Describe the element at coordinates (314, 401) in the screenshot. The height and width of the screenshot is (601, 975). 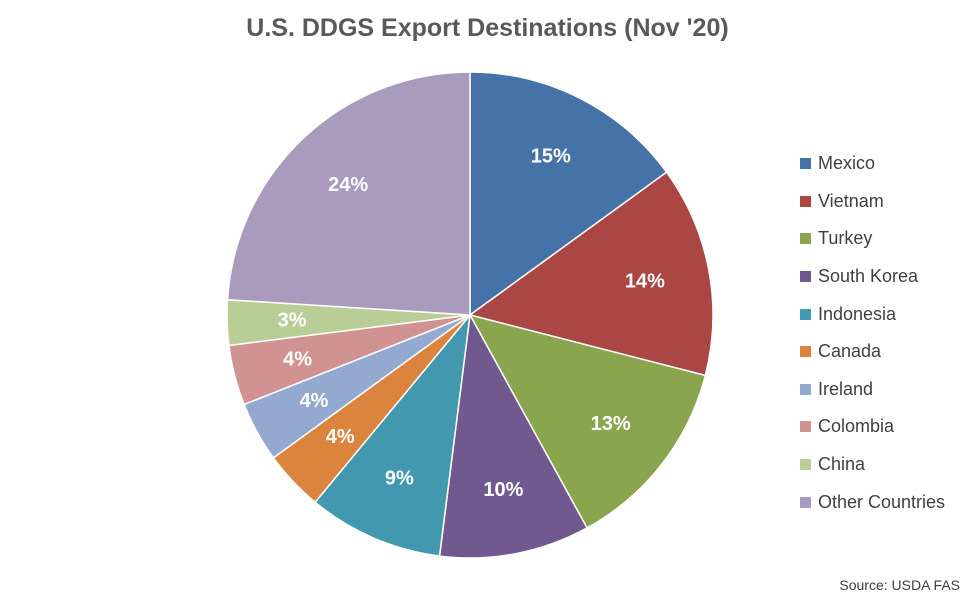
I see `data-label-ireland: 4%` at that location.